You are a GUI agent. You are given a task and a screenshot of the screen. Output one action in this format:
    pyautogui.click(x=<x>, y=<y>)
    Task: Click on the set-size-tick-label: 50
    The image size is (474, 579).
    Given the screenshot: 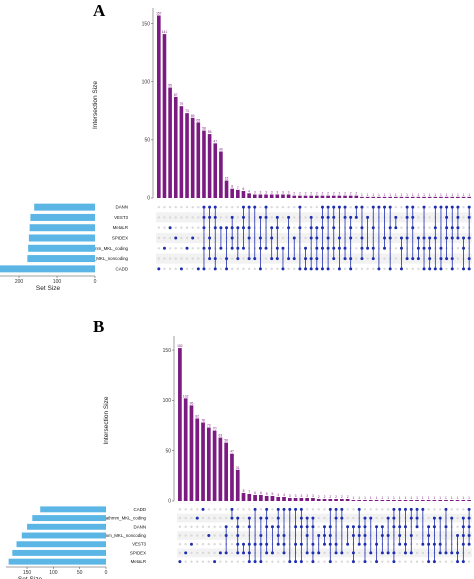 What is the action you would take?
    pyautogui.click(x=80, y=573)
    